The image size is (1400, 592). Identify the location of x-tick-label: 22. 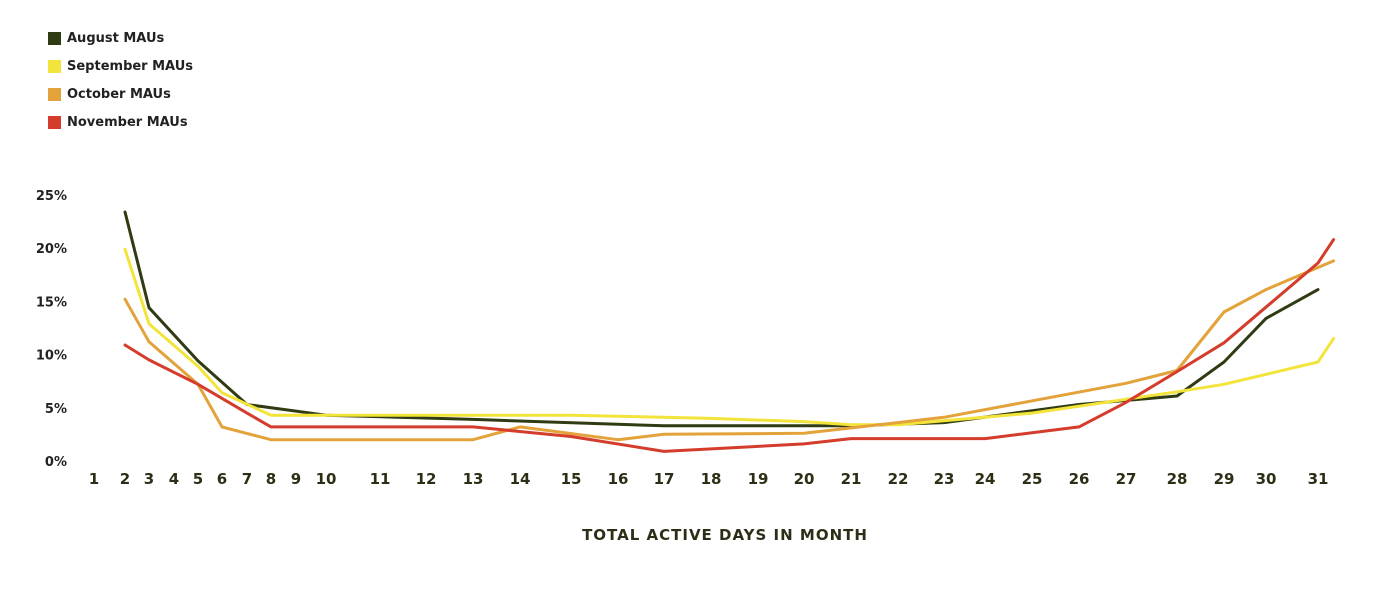
(898, 479).